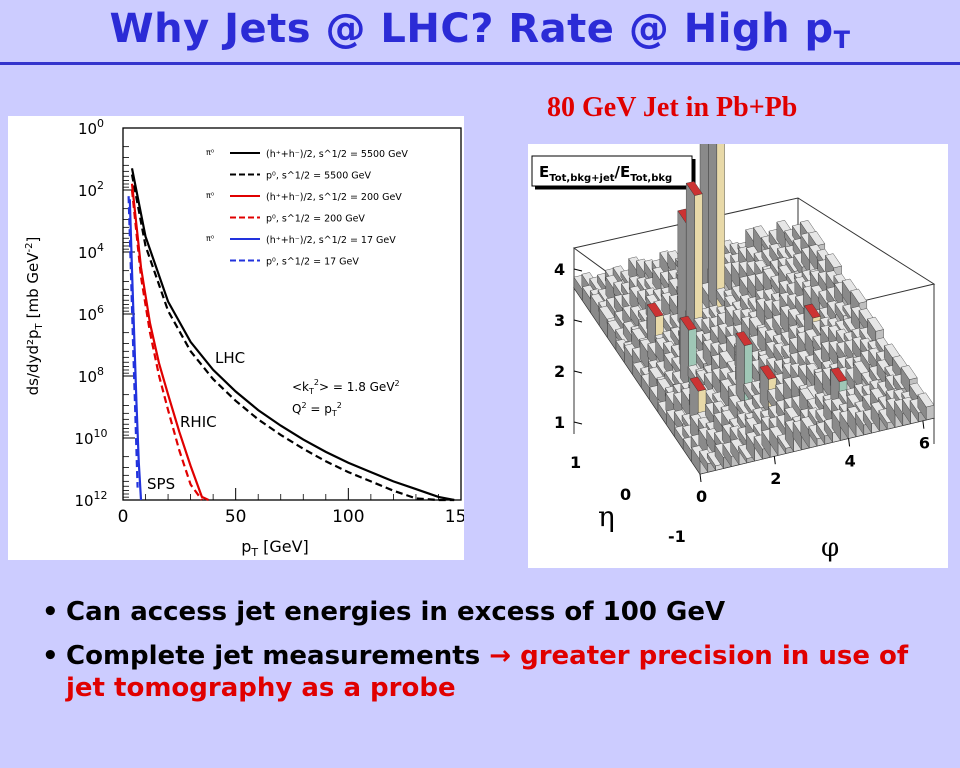  Describe the element at coordinates (568, 346) in the screenshot. I see `z-axis-ticks: 1 2 3 4` at that location.